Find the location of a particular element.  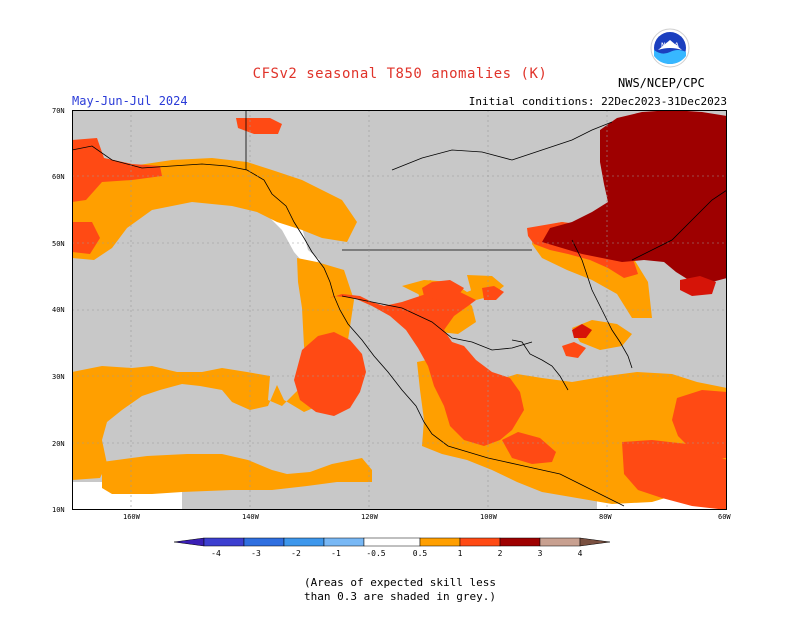

note-line-1: (Areas of expected skill less is located at coordinates (400, 582).